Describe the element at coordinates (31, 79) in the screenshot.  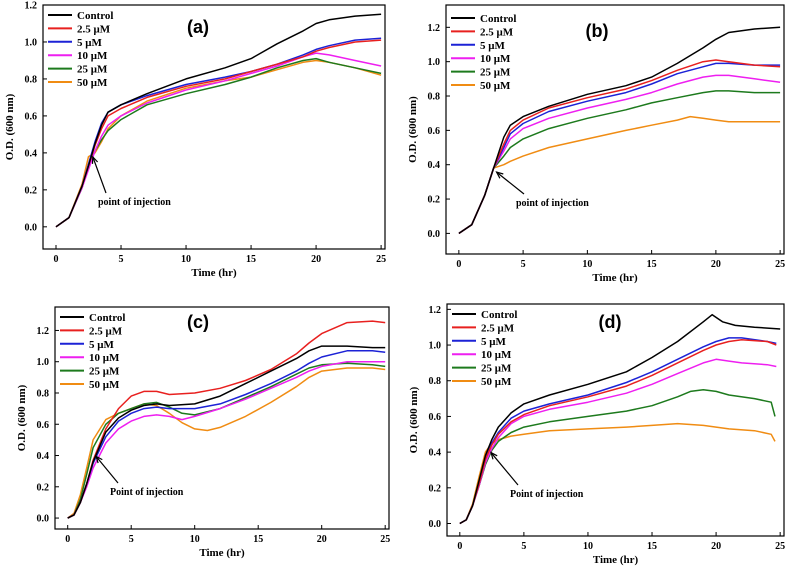
I see `y-tick-label: 0.8` at that location.